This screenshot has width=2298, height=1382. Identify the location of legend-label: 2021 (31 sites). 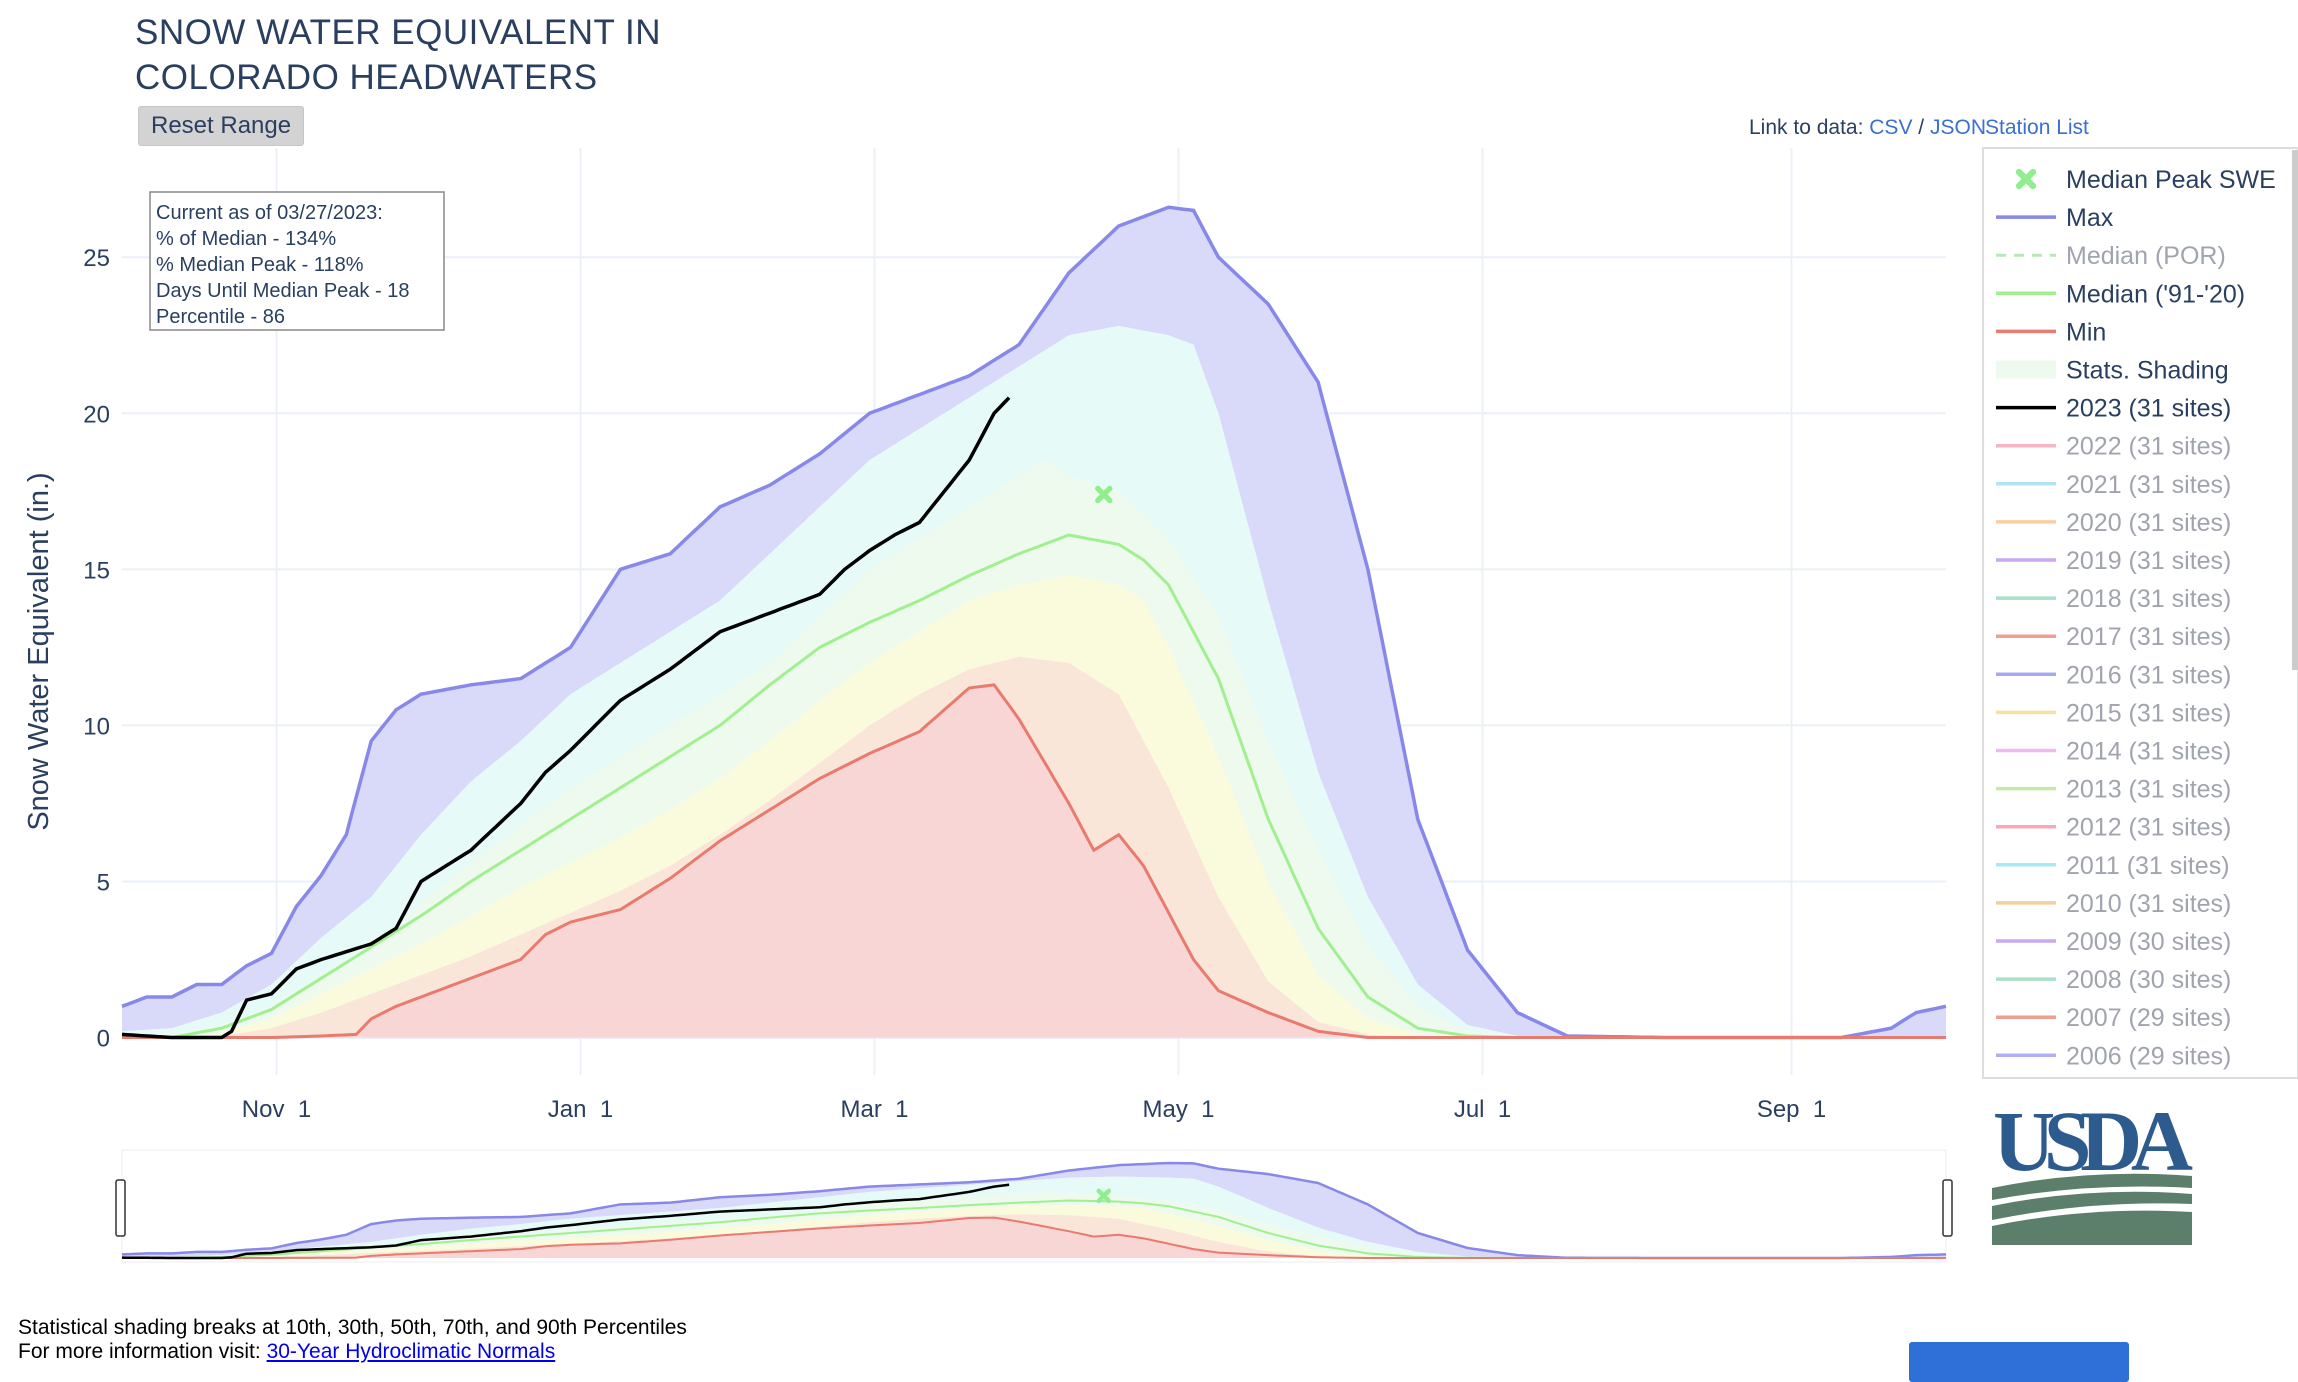
(2148, 485).